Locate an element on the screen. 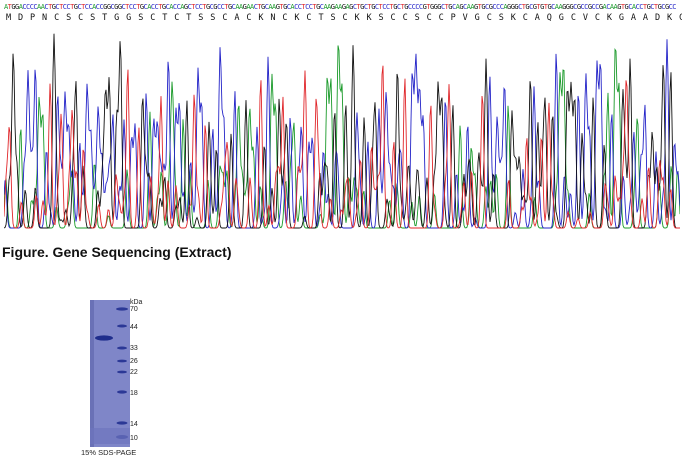  sds-page-gel: kDa 70 44 33 26 22 18 14 10 is located at coordinates (116, 373).